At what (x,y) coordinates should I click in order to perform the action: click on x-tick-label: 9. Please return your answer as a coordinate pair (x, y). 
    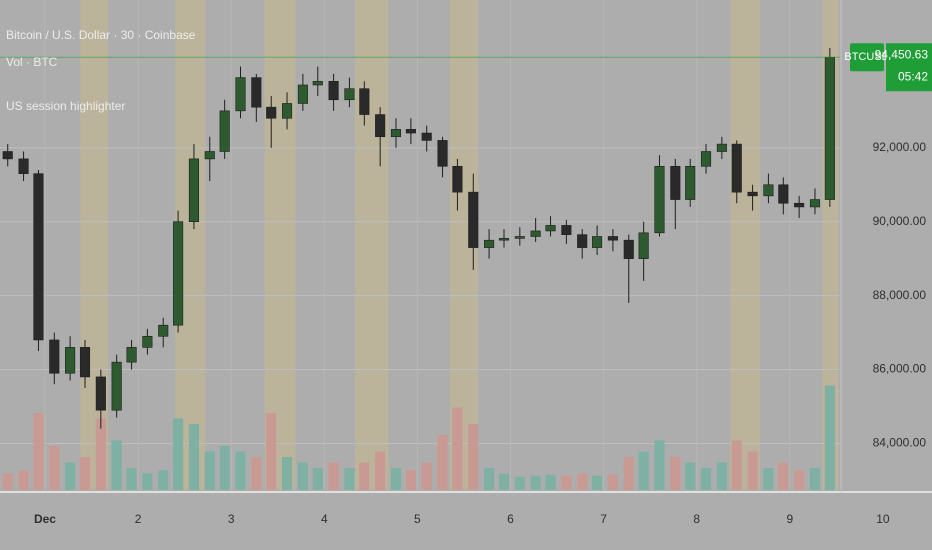
    Looking at the image, I should click on (789, 519).